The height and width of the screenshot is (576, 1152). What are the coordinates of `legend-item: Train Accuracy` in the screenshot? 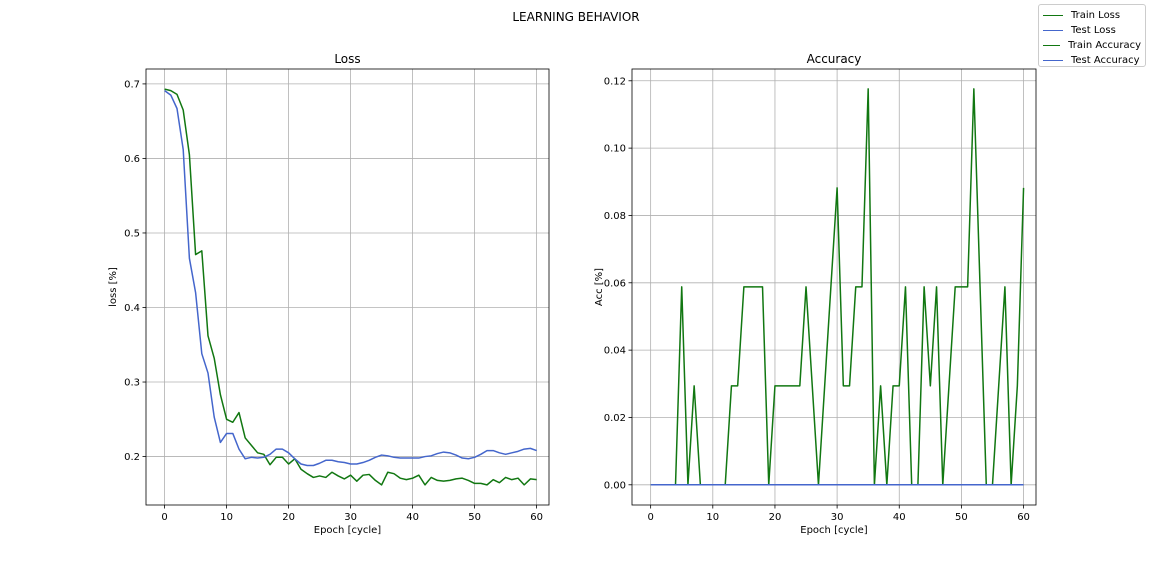 It's located at (1092, 45).